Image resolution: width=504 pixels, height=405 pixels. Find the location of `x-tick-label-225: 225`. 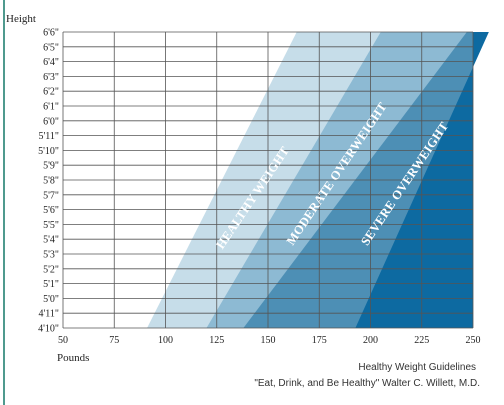

x-tick-label-225: 225 is located at coordinates (421, 340).